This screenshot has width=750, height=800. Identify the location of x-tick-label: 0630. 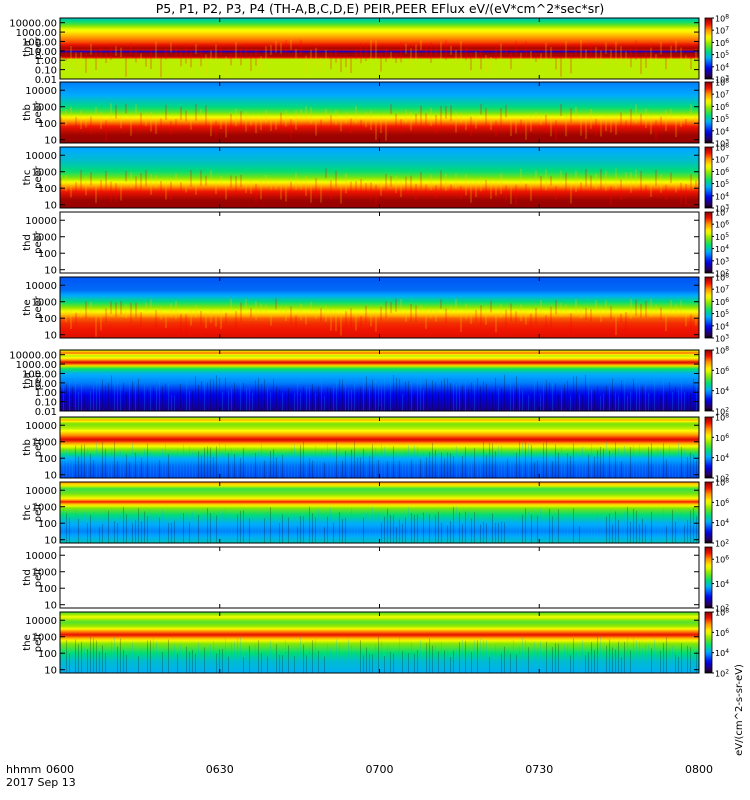
(220, 769).